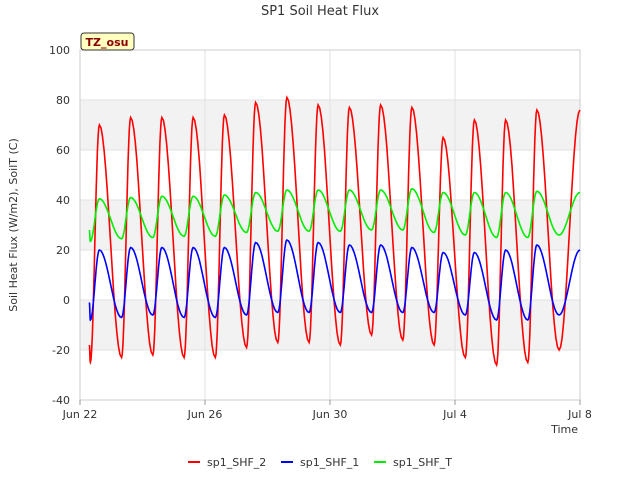  Describe the element at coordinates (334, 215) in the screenshot. I see `series-line-sp1_SHF_T` at that location.